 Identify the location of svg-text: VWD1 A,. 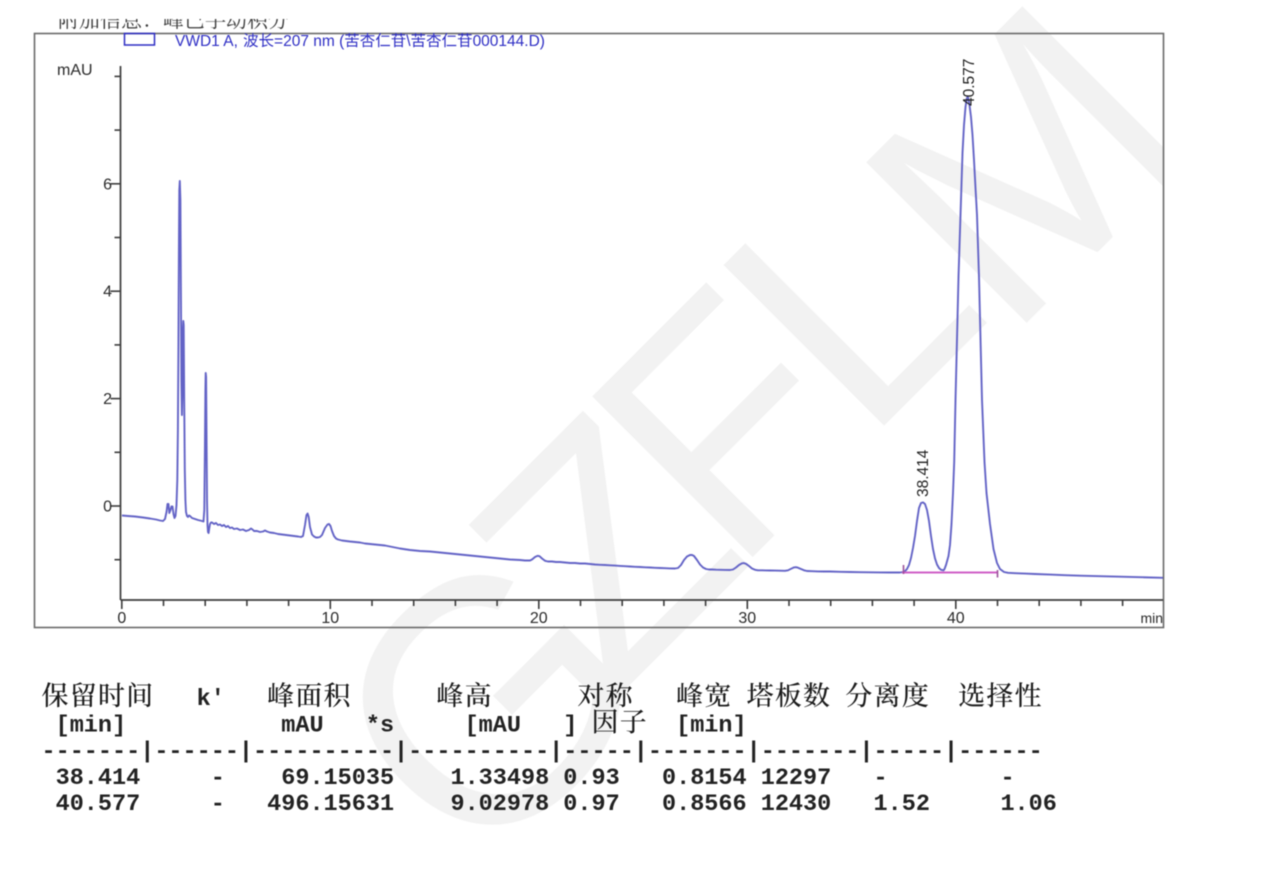
(206, 41).